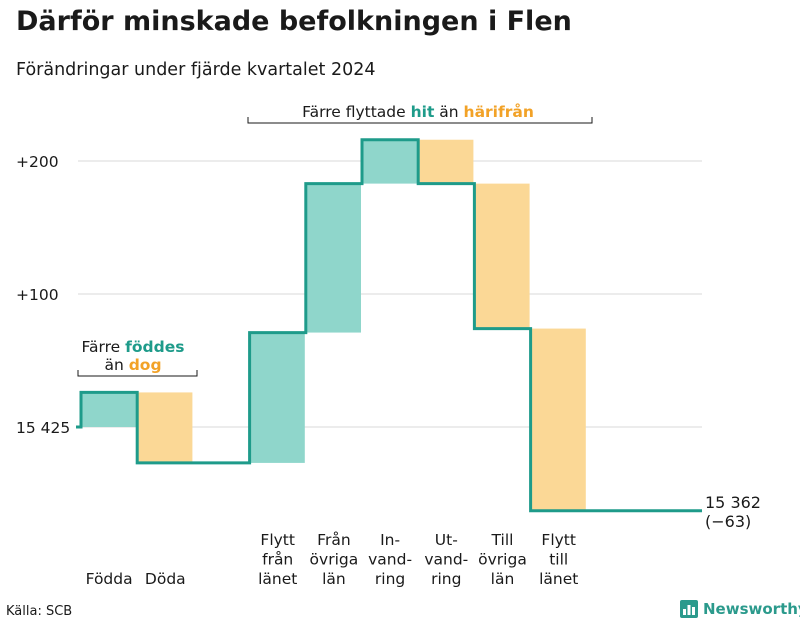 The width and height of the screenshot is (800, 625). What do you see at coordinates (277, 560) in the screenshot?
I see `category-label: från` at bounding box center [277, 560].